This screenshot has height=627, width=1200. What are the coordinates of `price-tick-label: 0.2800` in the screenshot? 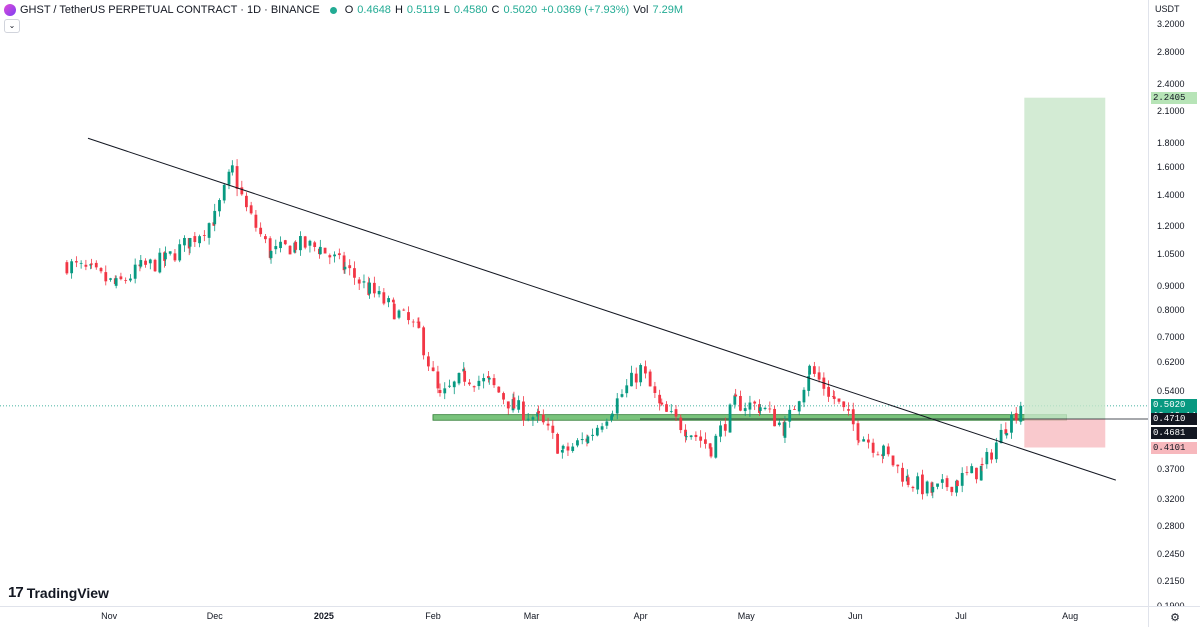 It's located at (1171, 526).